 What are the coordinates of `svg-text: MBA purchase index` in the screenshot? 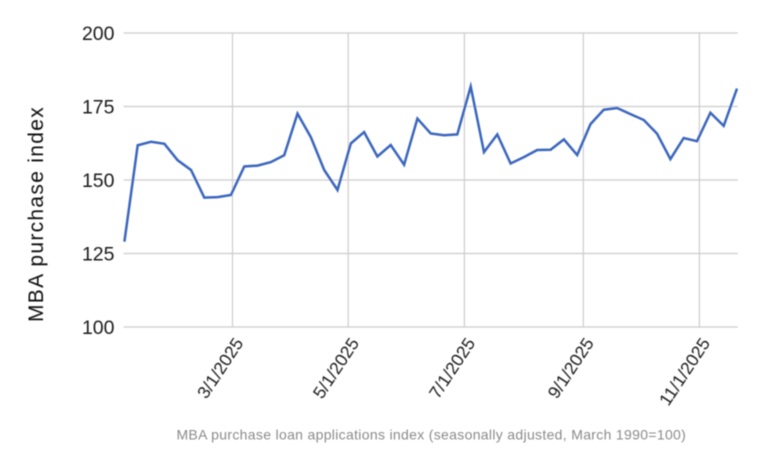 It's located at (36, 214).